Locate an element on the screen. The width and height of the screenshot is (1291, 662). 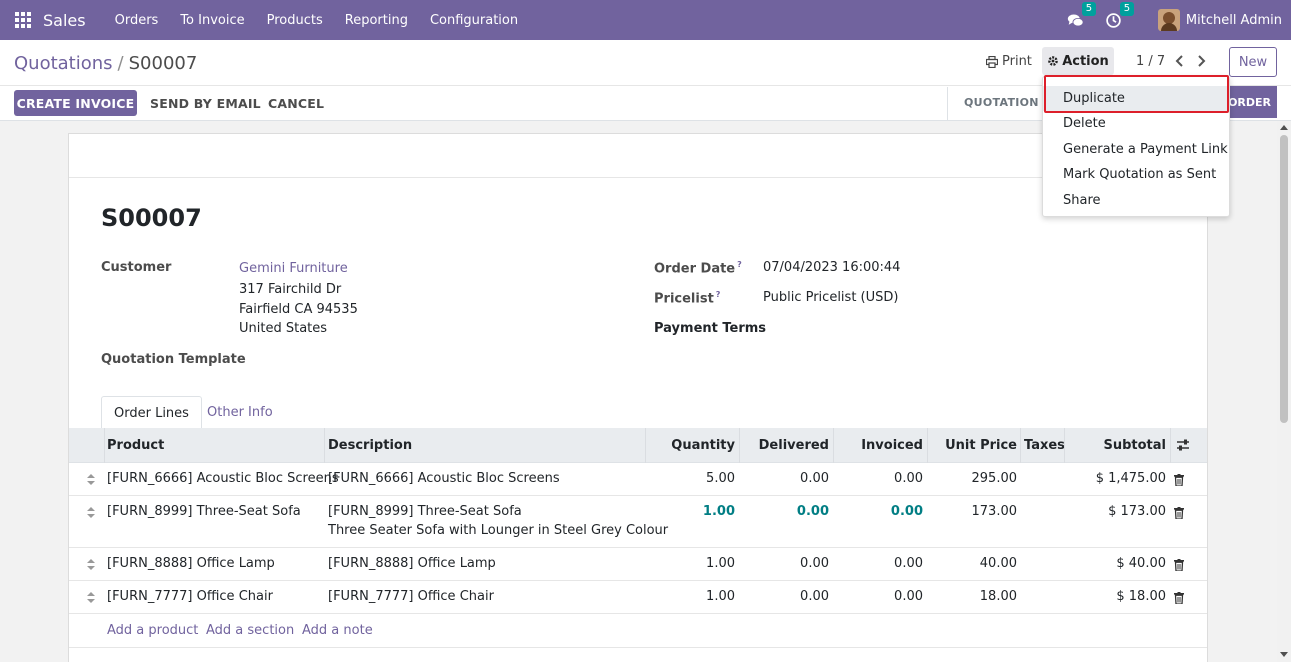
clock-icon is located at coordinates (1114, 20).